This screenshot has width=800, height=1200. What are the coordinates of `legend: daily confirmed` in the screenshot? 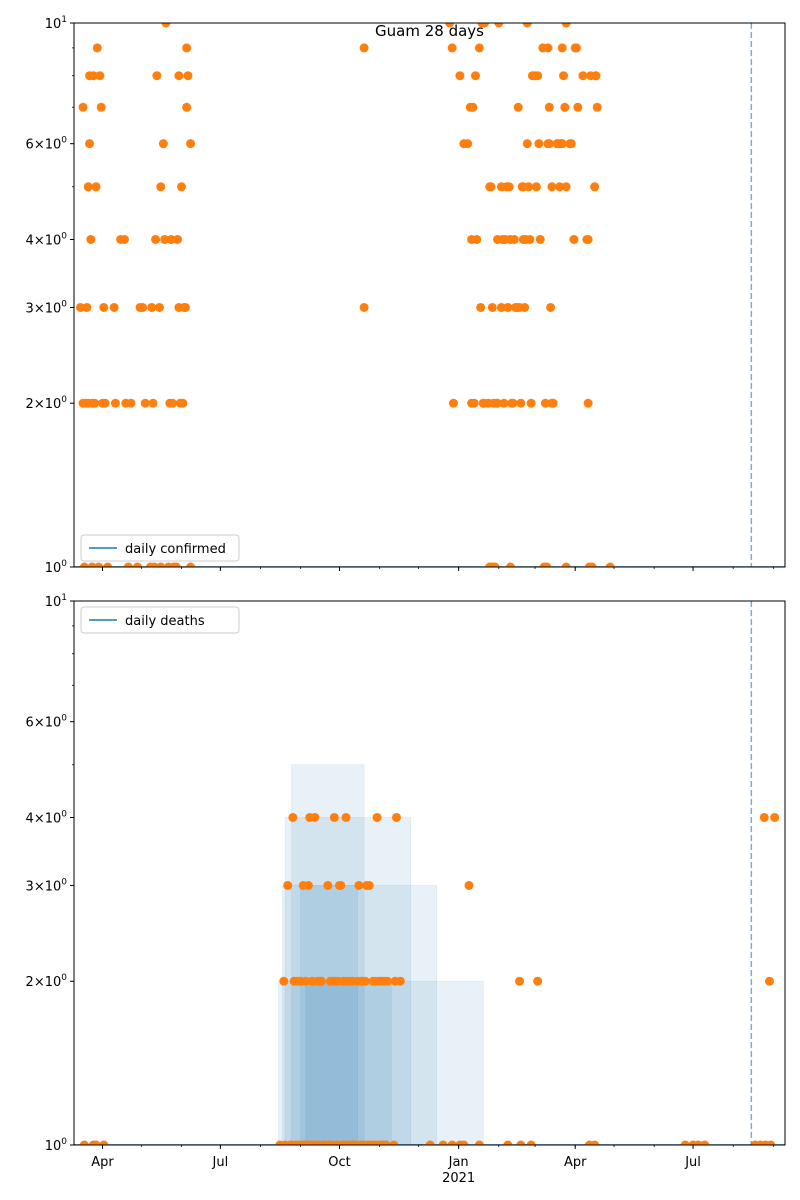 It's located at (160, 548).